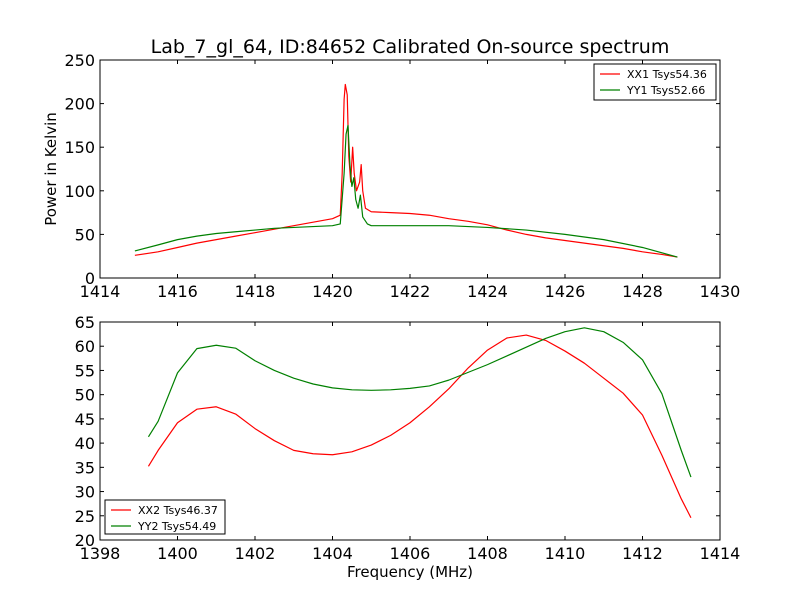  What do you see at coordinates (85, 492) in the screenshot?
I see `y-tick-label: 30` at bounding box center [85, 492].